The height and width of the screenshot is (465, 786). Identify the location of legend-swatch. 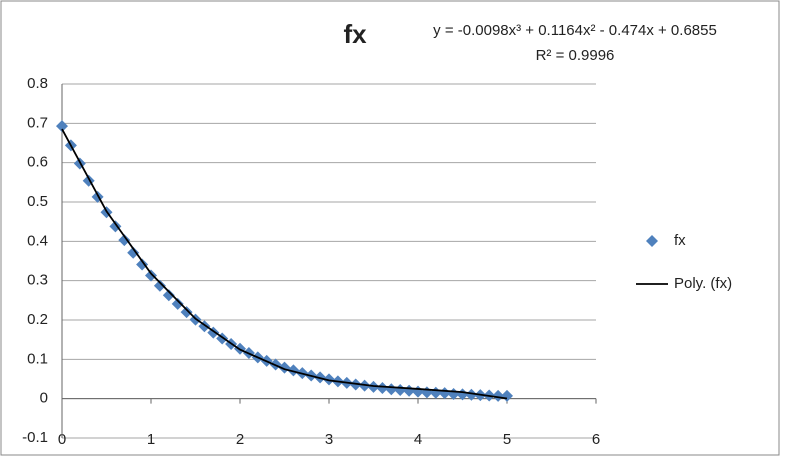
(652, 241).